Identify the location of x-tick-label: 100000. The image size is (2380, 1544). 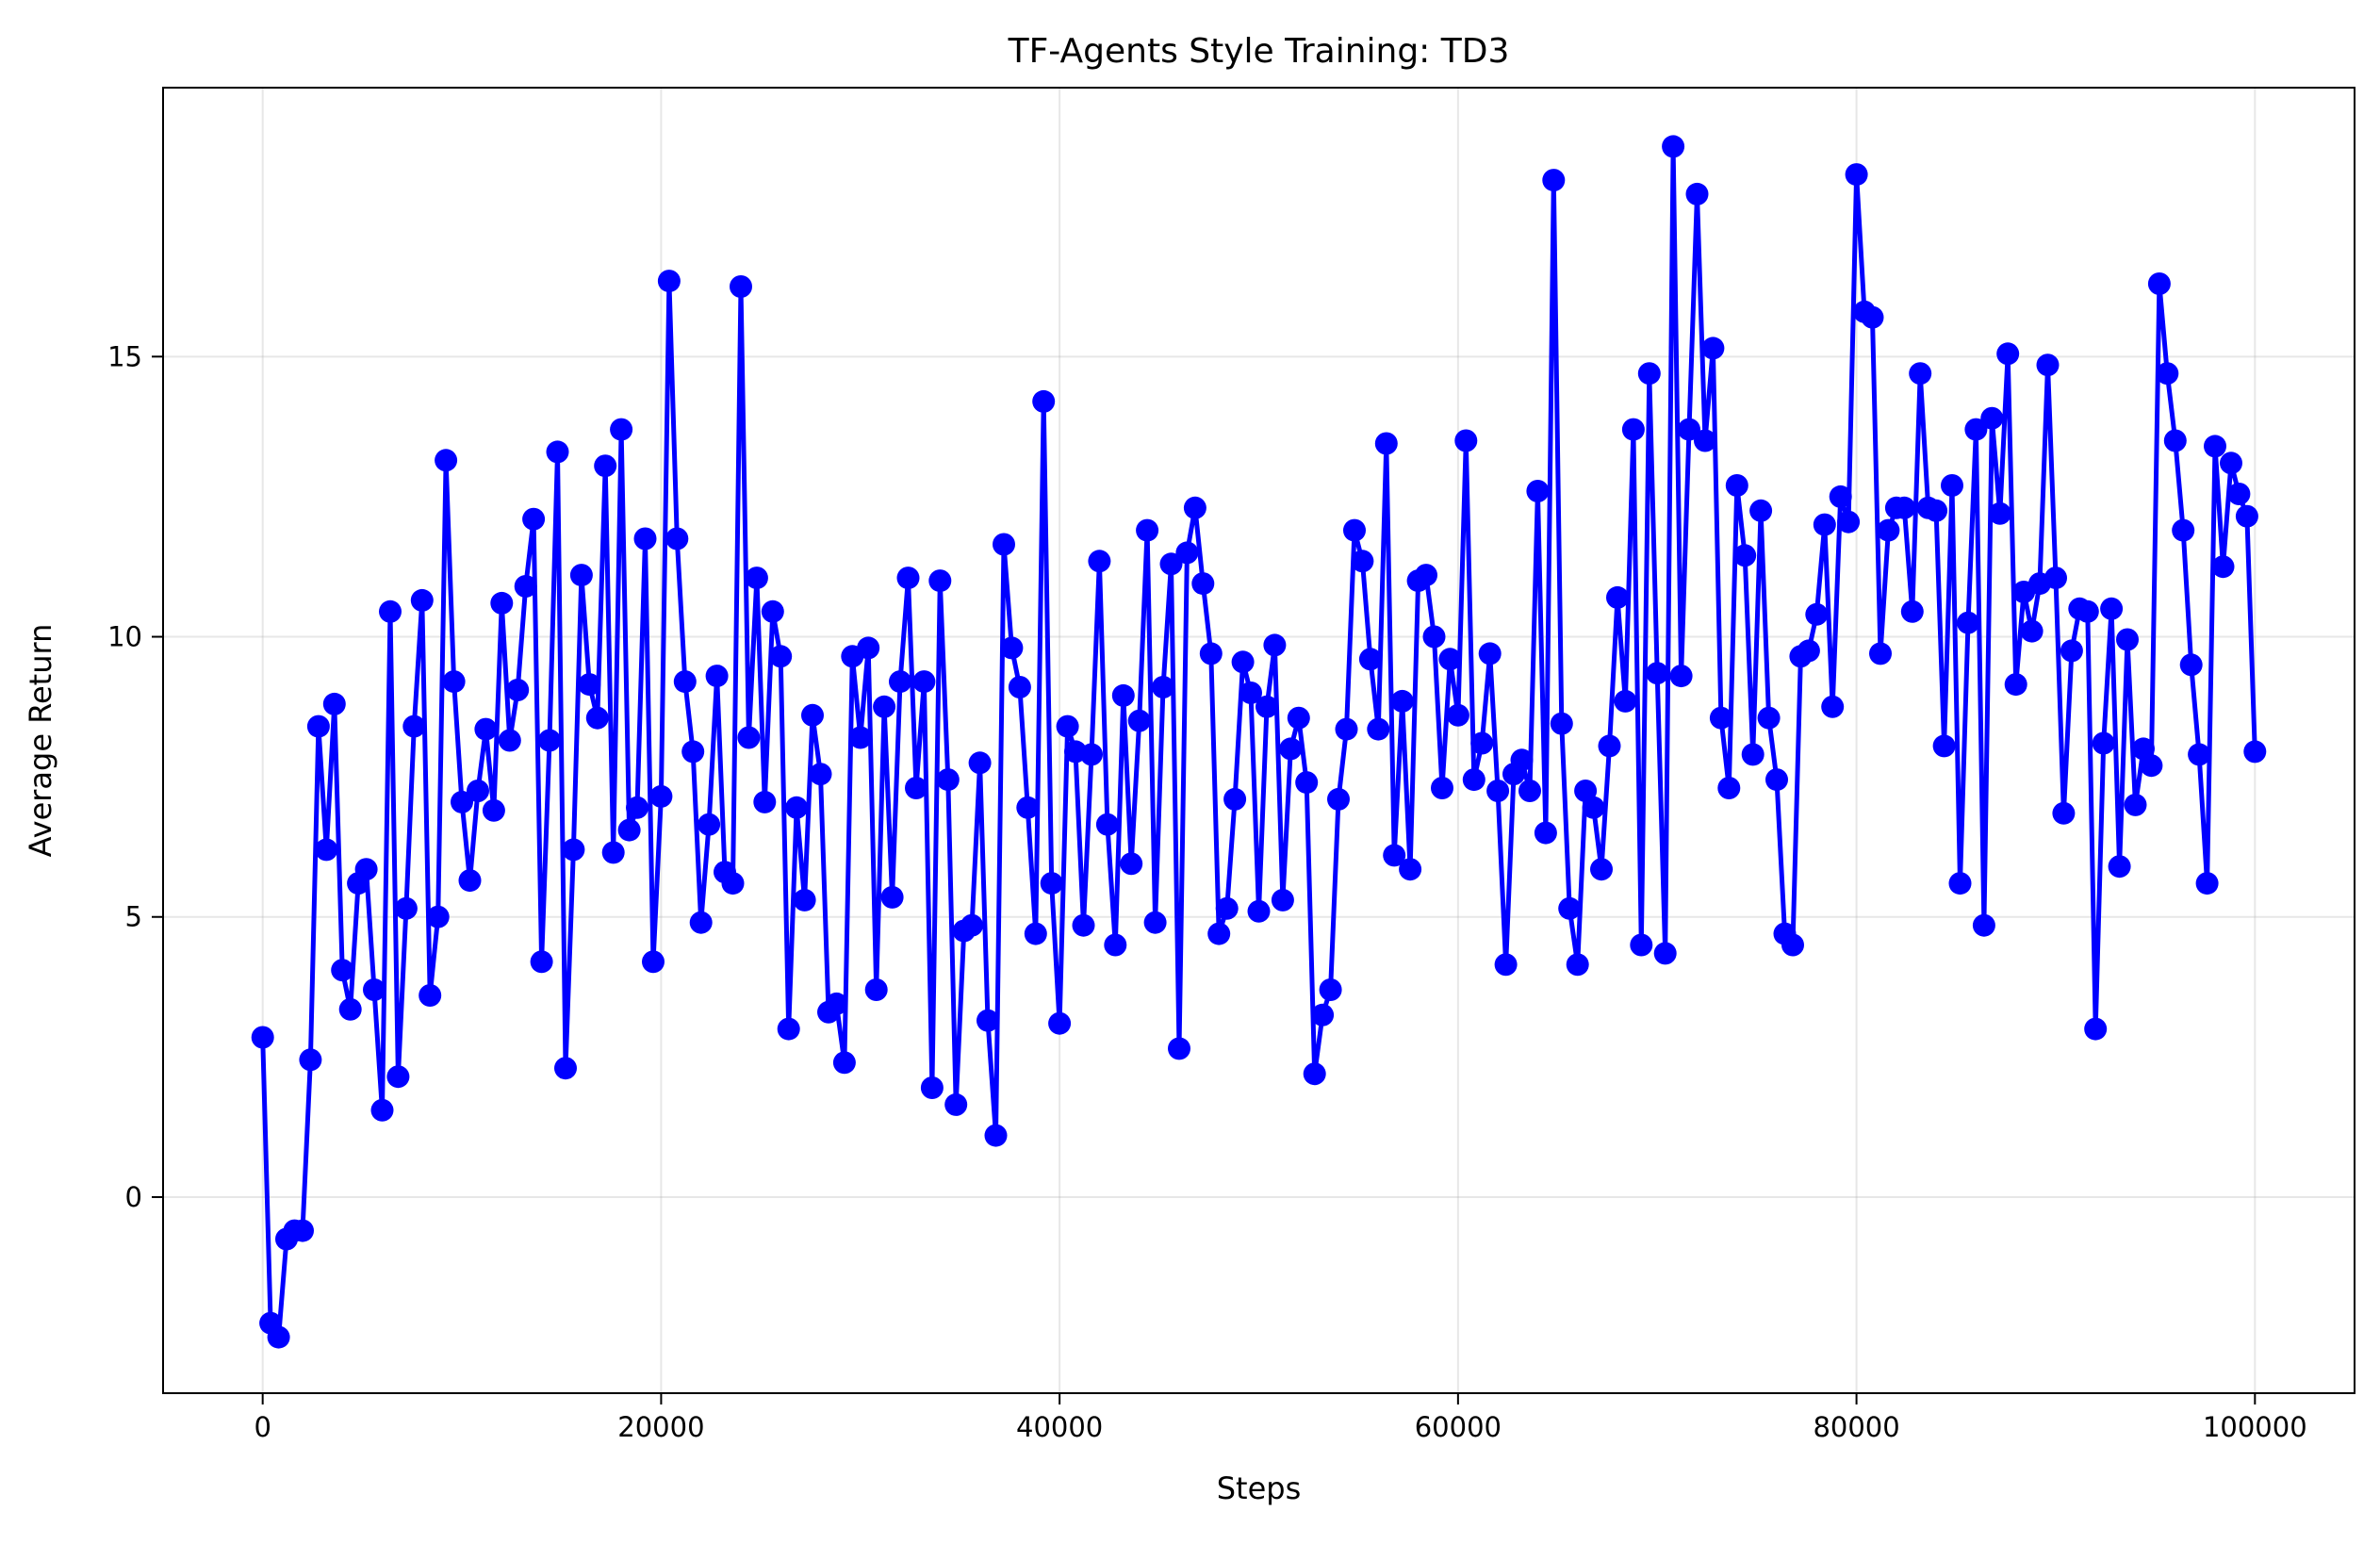
(2255, 1427).